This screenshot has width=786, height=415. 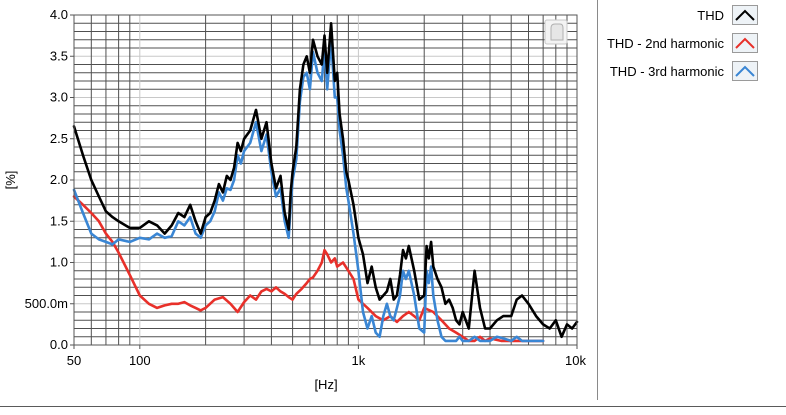 I want to click on legend-item-2nd-harmonic: THD - 2nd harmonic, so click(x=682, y=43).